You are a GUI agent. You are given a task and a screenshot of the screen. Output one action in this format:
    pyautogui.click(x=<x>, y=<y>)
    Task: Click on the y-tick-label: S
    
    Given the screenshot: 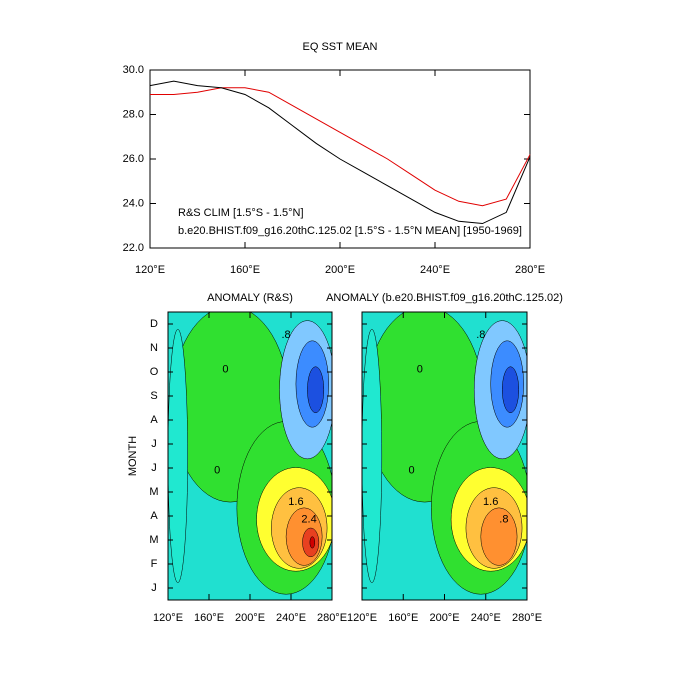 What is the action you would take?
    pyautogui.click(x=153, y=396)
    